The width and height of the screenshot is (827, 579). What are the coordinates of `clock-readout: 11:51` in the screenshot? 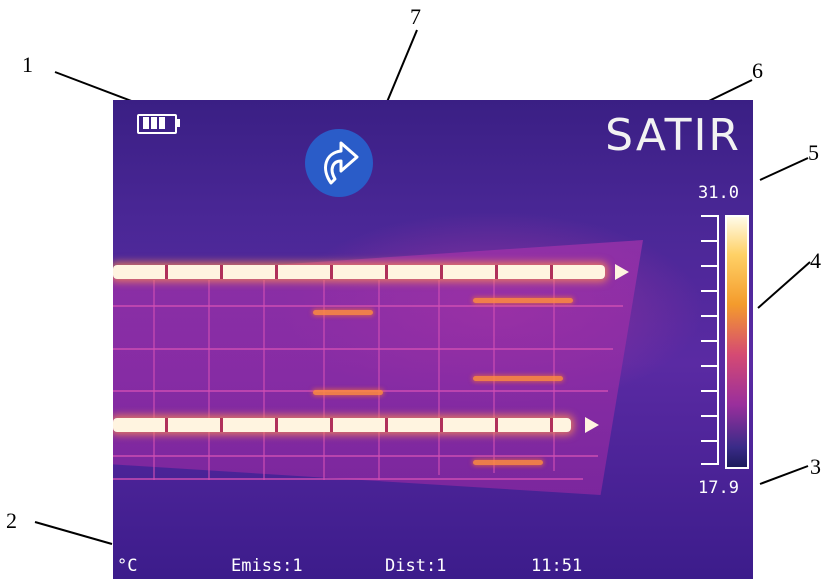 It's located at (557, 566).